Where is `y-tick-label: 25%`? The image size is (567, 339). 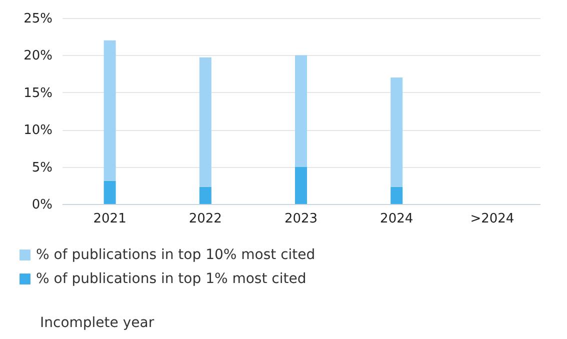 y-tick-label: 25% is located at coordinates (38, 19).